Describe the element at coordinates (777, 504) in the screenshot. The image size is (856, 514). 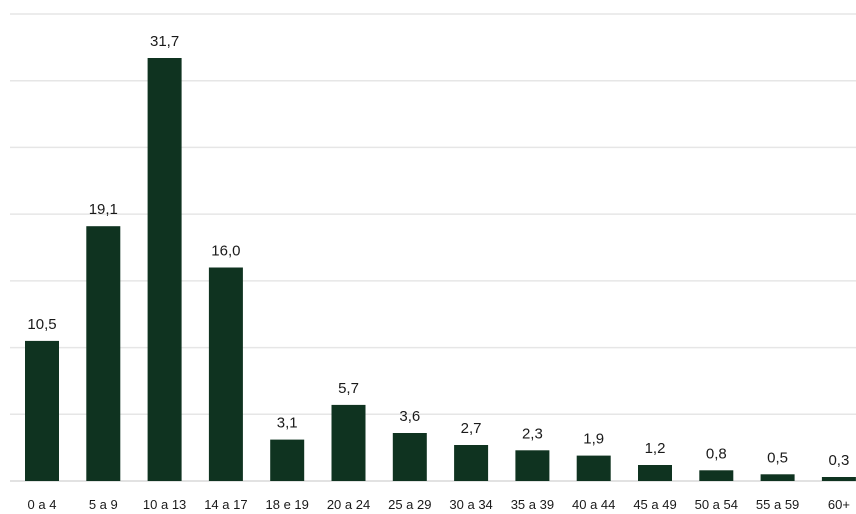
I see `x-tick-label: 55 a 59` at that location.